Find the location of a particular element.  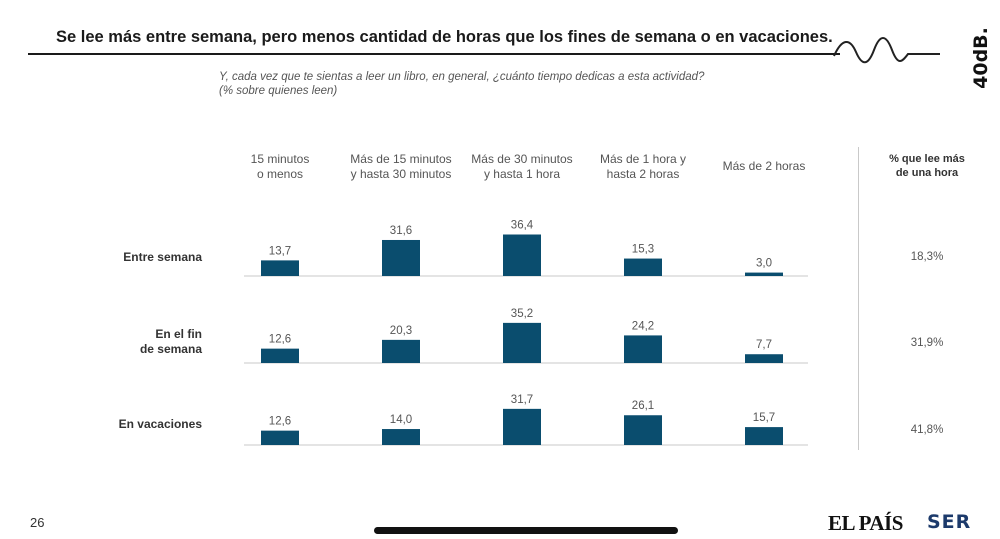

data-label-vacaciones-1: 14,0 is located at coordinates (401, 420).